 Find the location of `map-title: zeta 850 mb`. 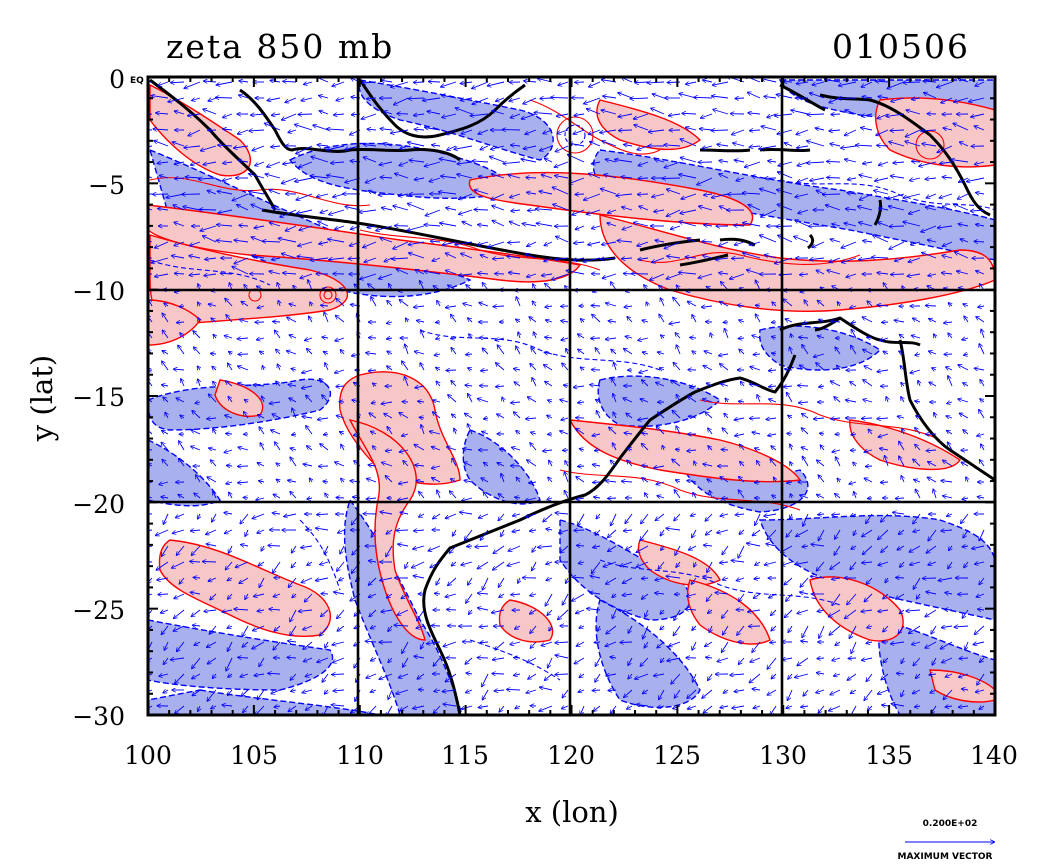

map-title: zeta 850 mb is located at coordinates (280, 46).